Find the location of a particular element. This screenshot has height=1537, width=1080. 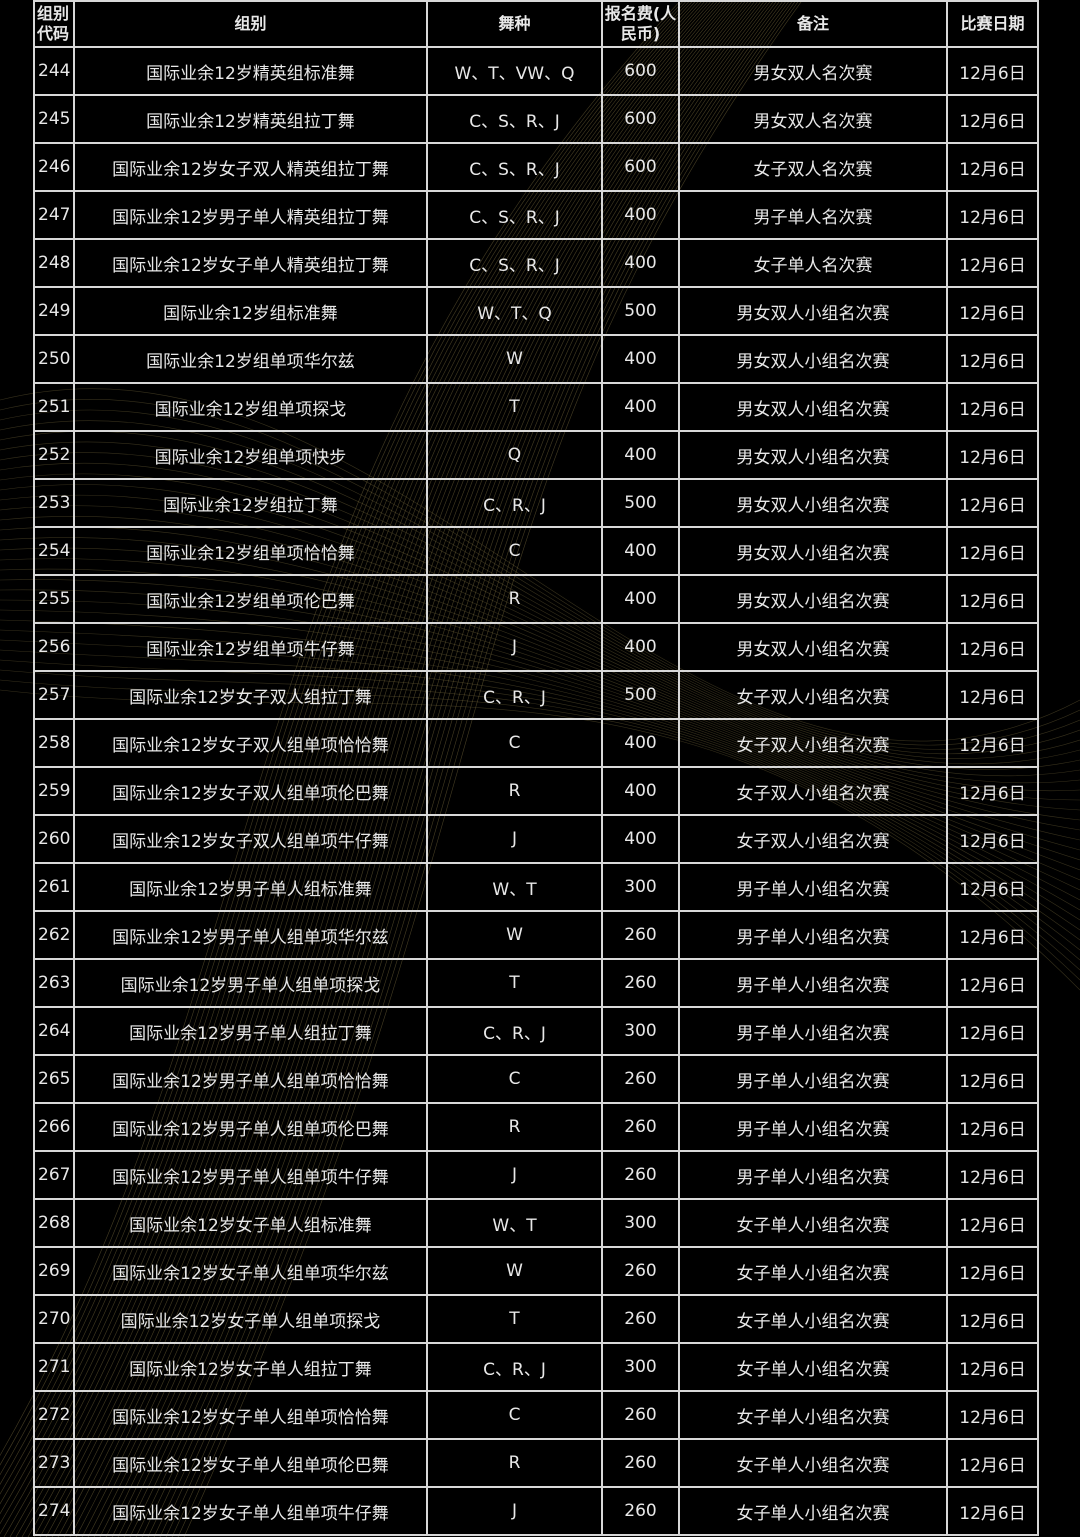

cell-dance: T is located at coordinates (514, 407).